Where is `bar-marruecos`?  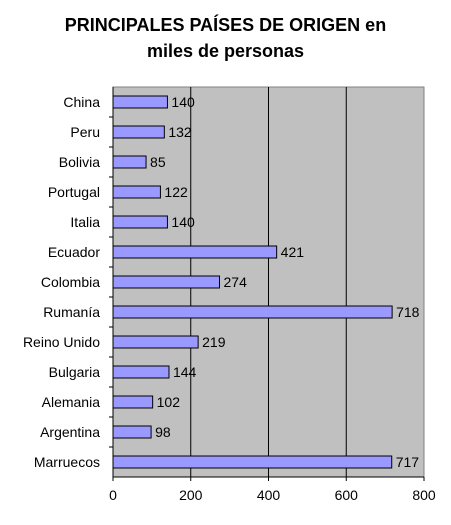
bar-marruecos is located at coordinates (252, 462).